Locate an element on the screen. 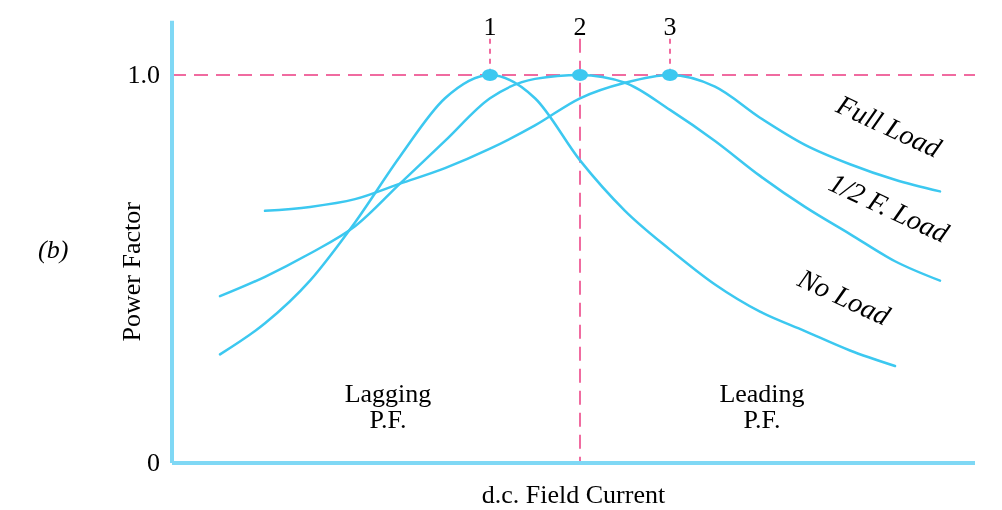 Image resolution: width=1002 pixels, height=510 pixels. annotation: 1 is located at coordinates (490, 26).